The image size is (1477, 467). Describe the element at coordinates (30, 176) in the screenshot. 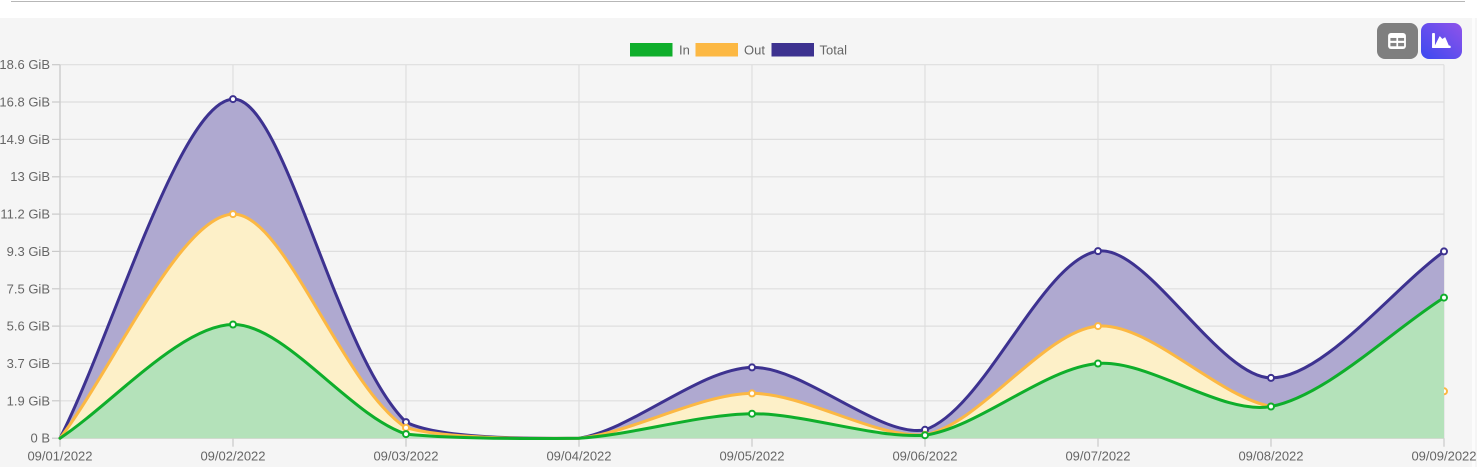

I see `svg-text: 13 GiB` at that location.